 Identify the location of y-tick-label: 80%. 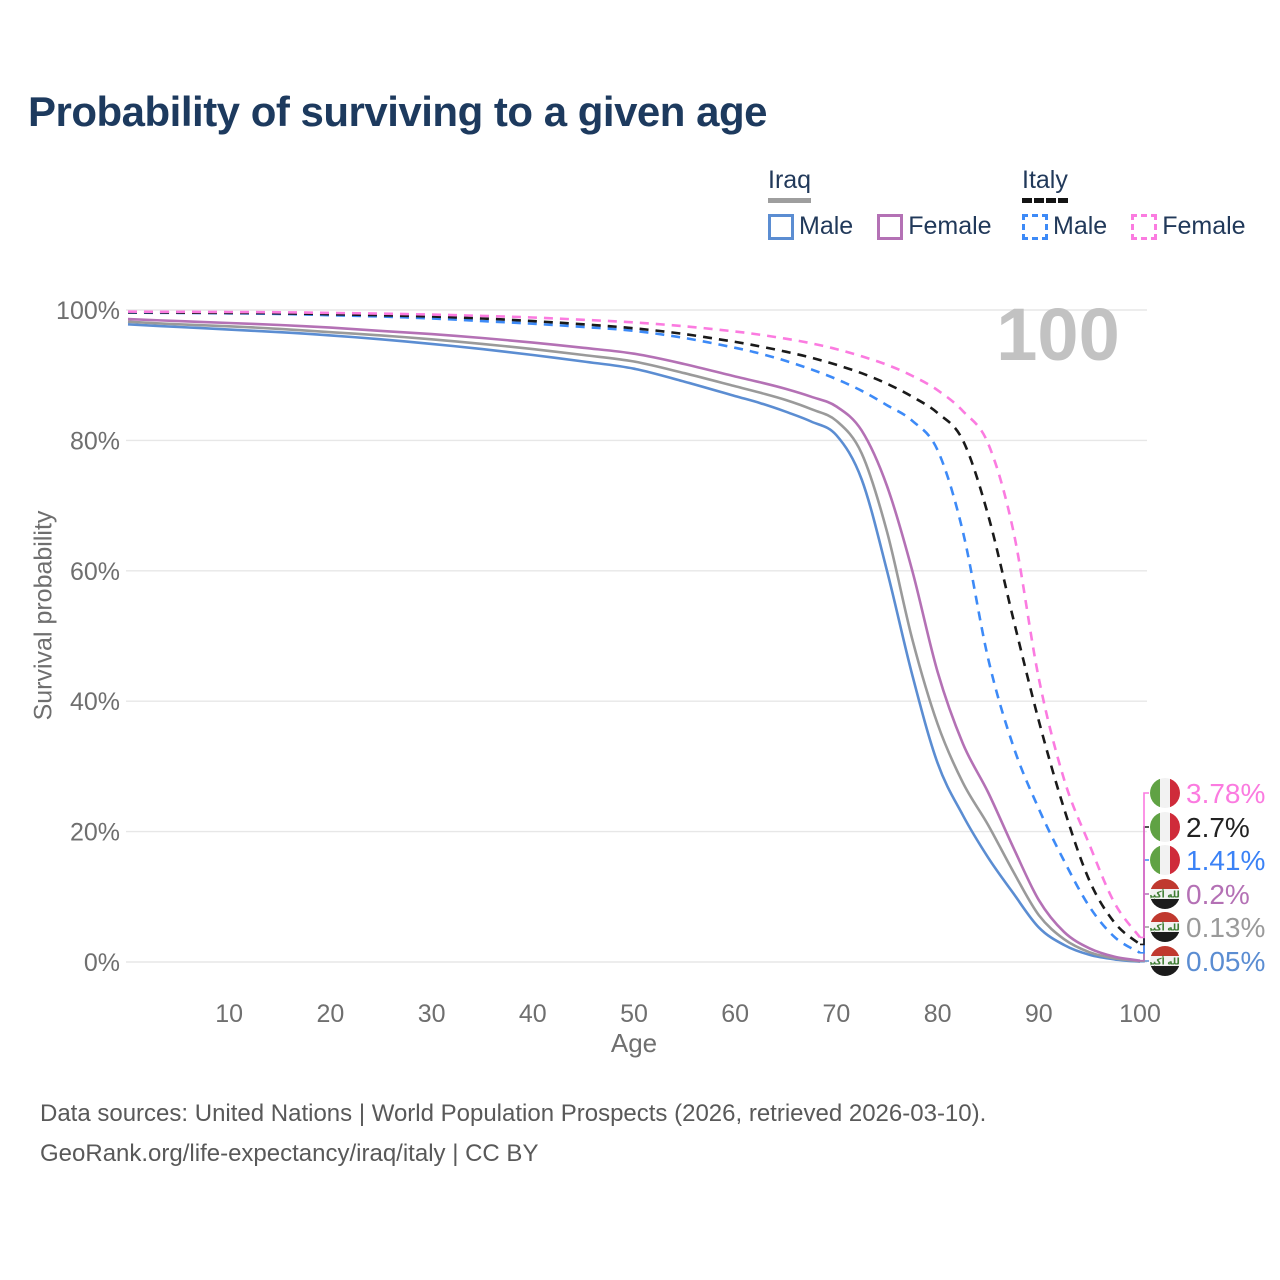
(95, 441).